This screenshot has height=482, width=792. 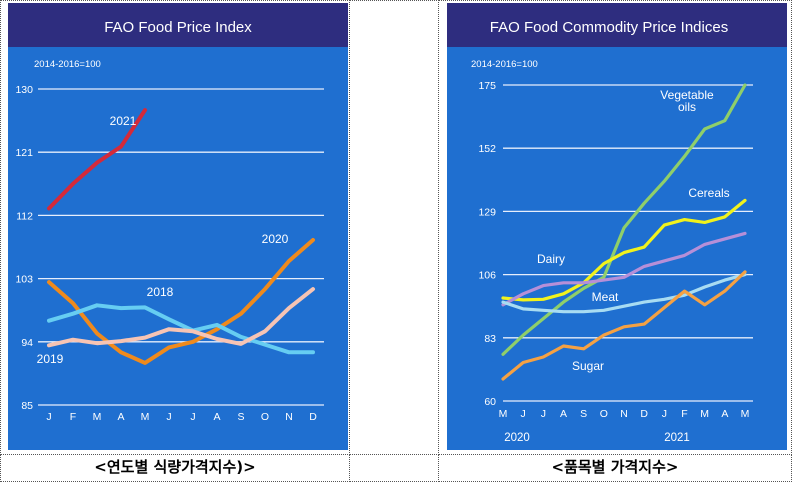 I want to click on y-tick-label: 94, so click(x=27, y=343).